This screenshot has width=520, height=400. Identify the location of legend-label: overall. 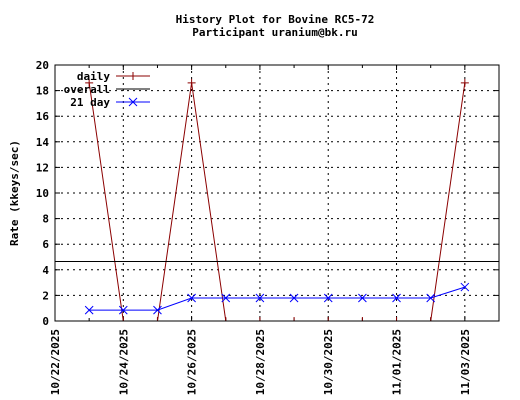
(87, 89).